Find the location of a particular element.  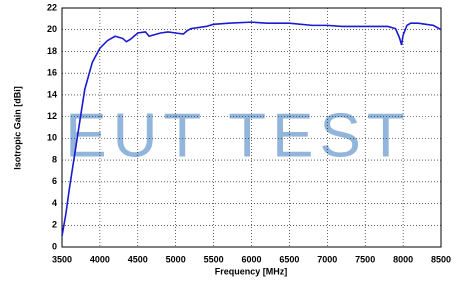

y-tick-label: 20 is located at coordinates (52, 29).